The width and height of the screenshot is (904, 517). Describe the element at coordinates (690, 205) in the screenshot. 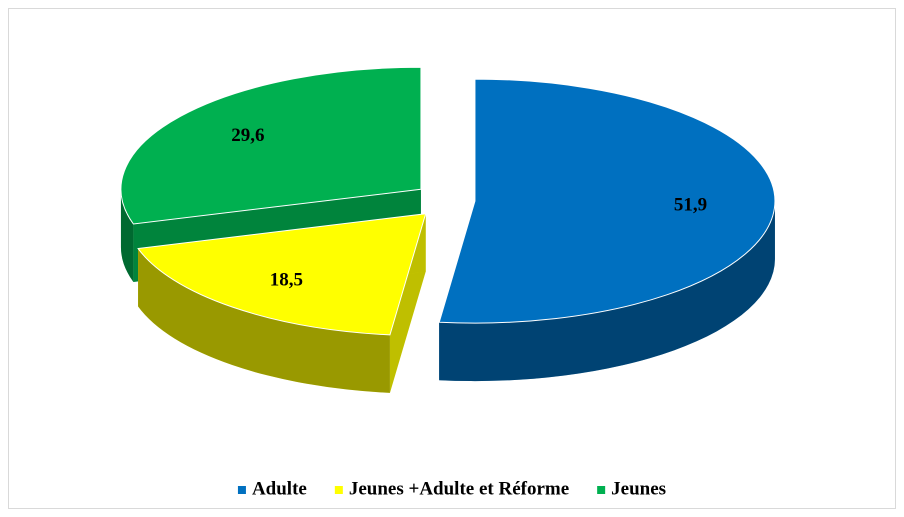

I see `data-label: 51,9` at that location.